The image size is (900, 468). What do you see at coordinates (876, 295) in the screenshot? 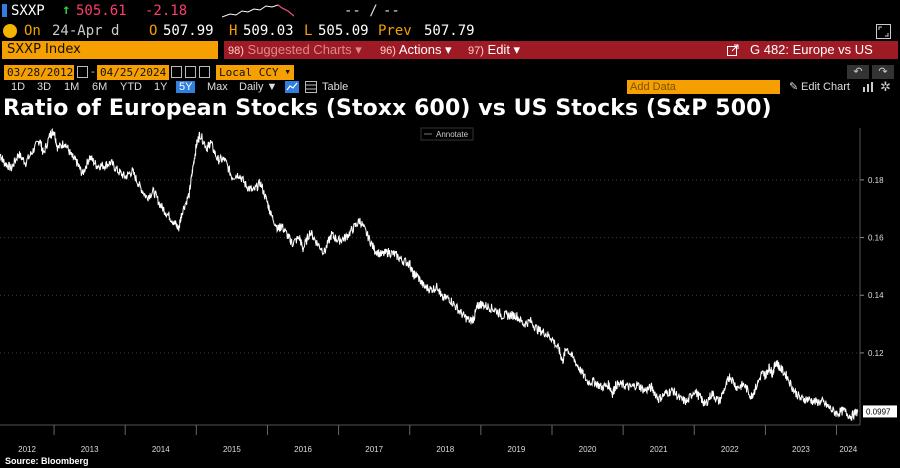
I see `y-tick-label: 0.14` at bounding box center [876, 295].